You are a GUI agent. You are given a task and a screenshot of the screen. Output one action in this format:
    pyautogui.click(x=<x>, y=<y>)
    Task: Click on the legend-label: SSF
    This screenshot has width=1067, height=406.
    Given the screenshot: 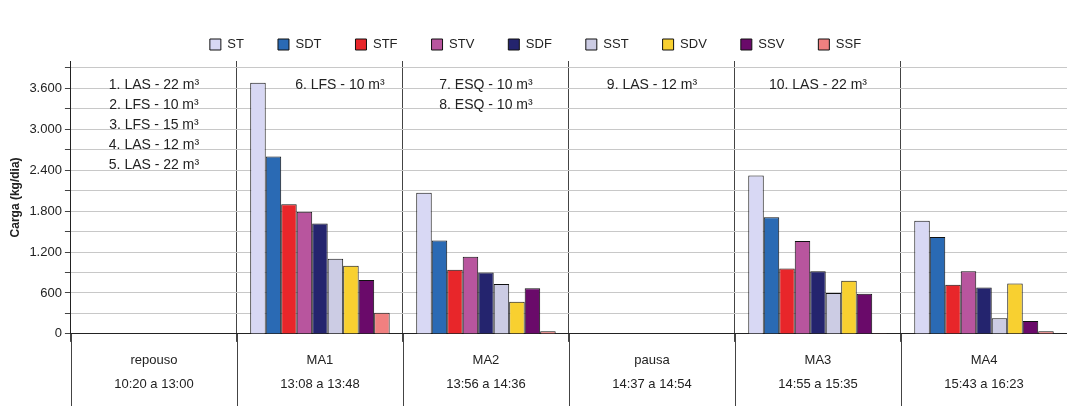 What is the action you would take?
    pyautogui.click(x=848, y=44)
    